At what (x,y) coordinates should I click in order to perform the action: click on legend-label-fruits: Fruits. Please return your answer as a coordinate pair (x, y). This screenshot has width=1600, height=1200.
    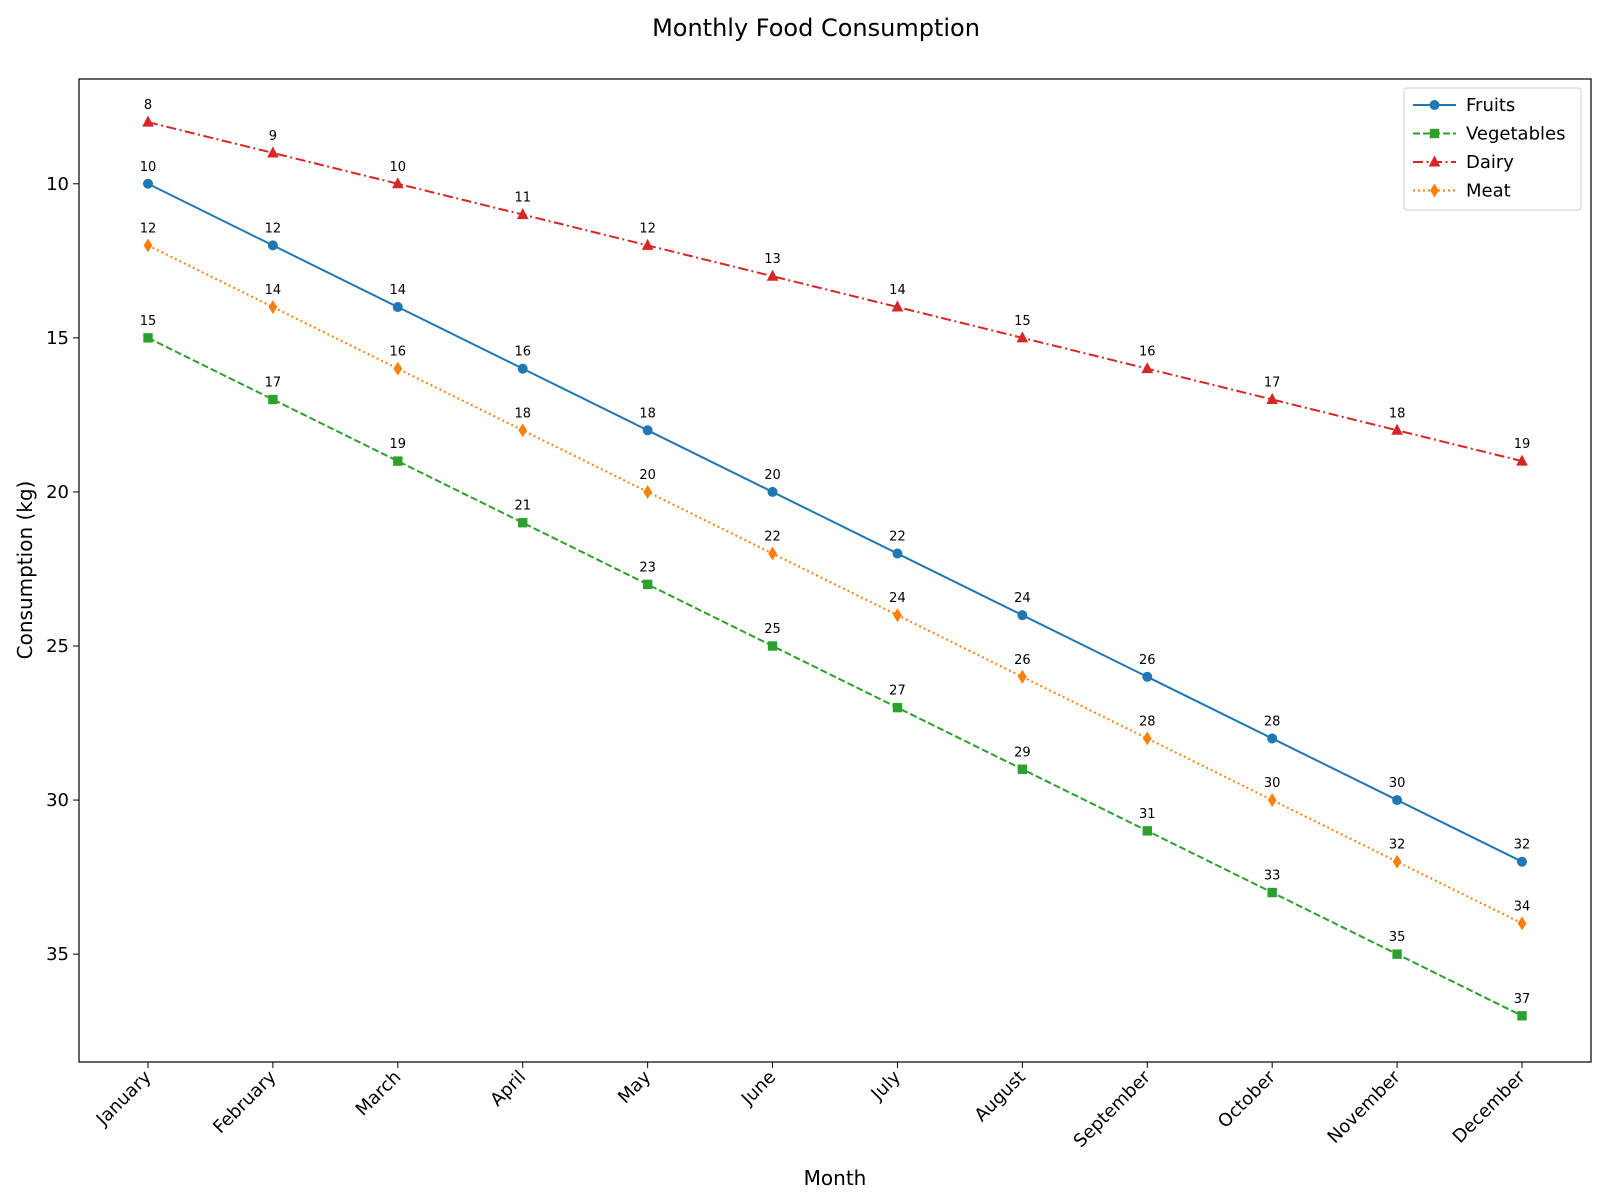
    Looking at the image, I should click on (1490, 105).